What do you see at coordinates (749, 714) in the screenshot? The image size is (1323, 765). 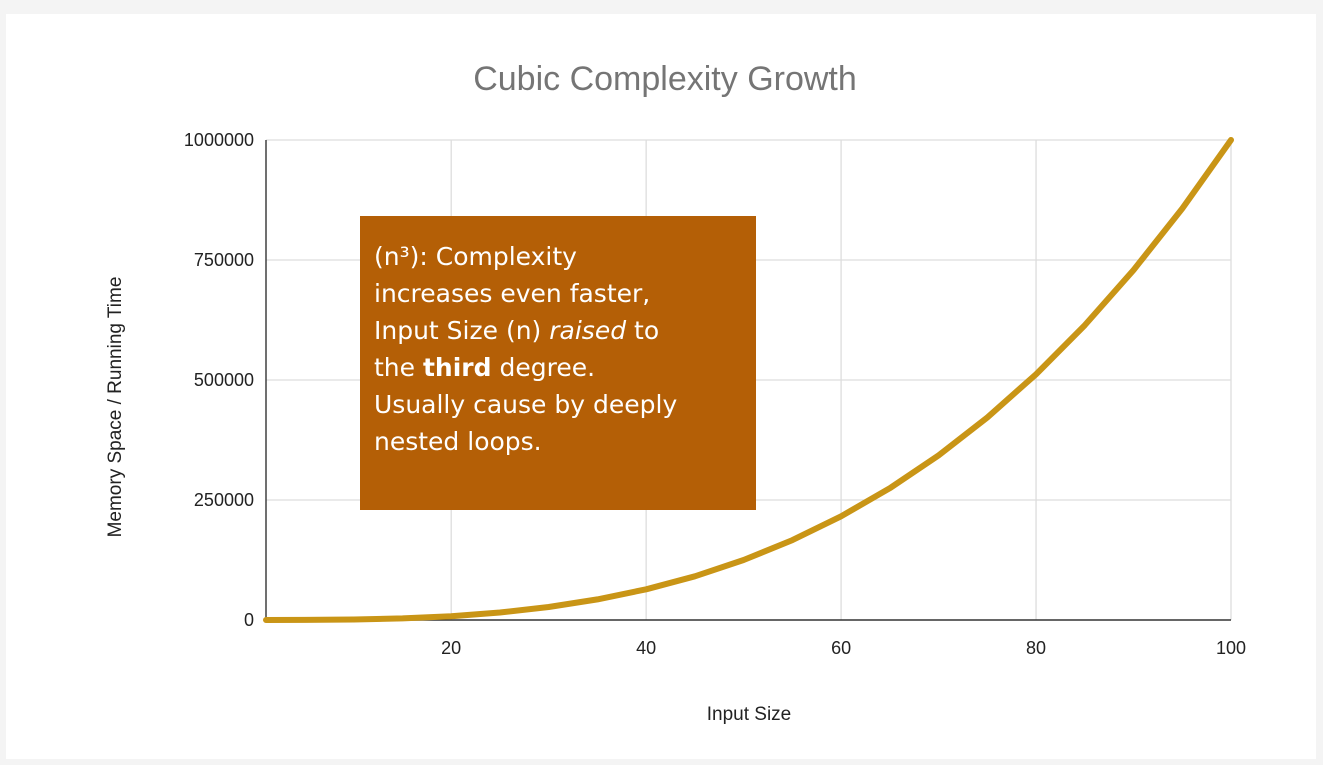 I see `x-axis-label: Input Size` at bounding box center [749, 714].